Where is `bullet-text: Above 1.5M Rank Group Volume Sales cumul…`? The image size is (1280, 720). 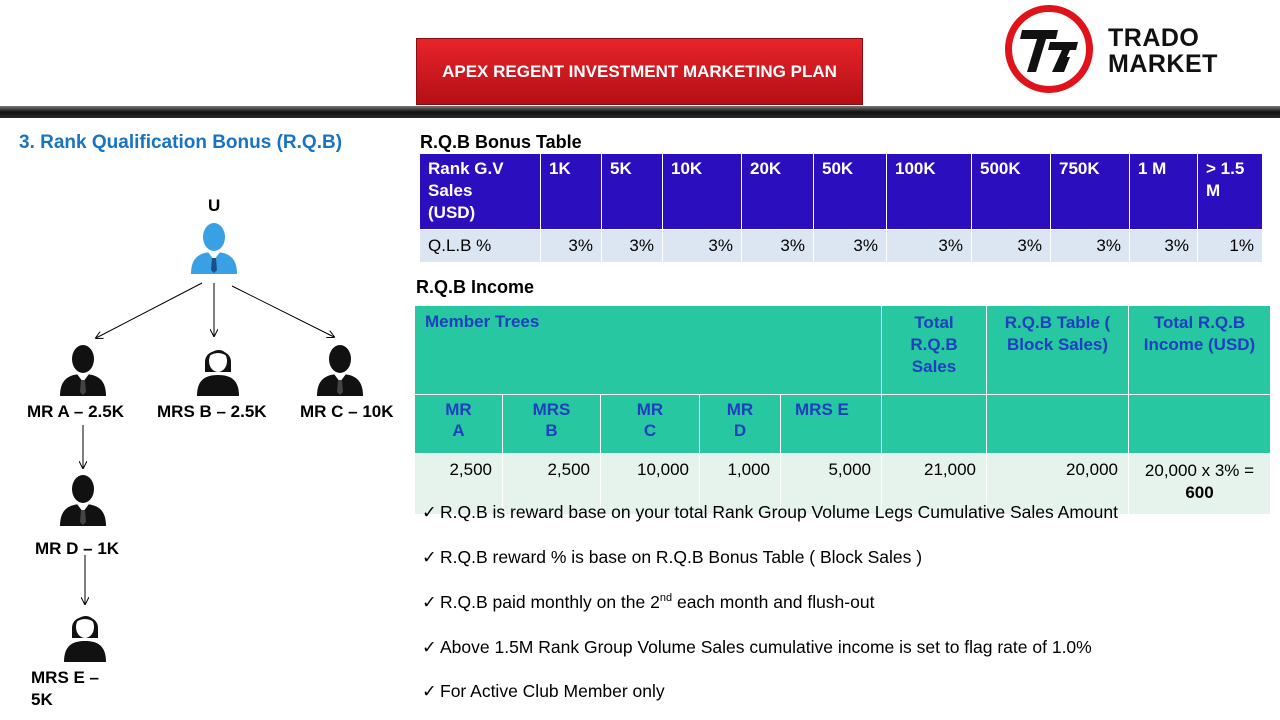 bullet-text: Above 1.5M Rank Group Volume Sales cumul… is located at coordinates (766, 647).